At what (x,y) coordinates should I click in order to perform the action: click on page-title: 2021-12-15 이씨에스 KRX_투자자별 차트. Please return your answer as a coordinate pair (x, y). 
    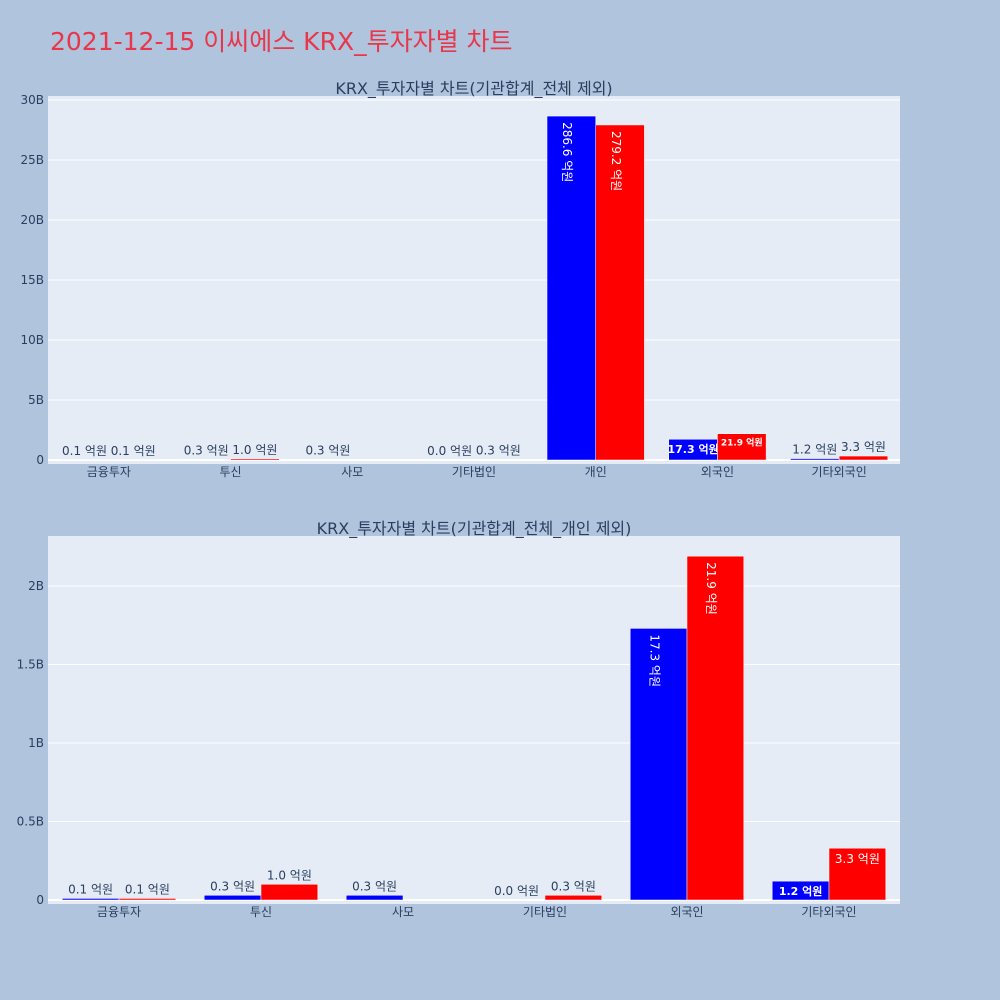
    Looking at the image, I should click on (281, 41).